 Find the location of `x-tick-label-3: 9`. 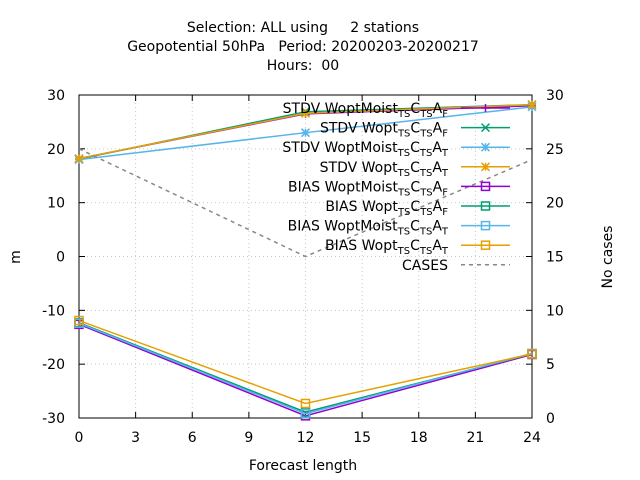

x-tick-label-3: 9 is located at coordinates (248, 438).